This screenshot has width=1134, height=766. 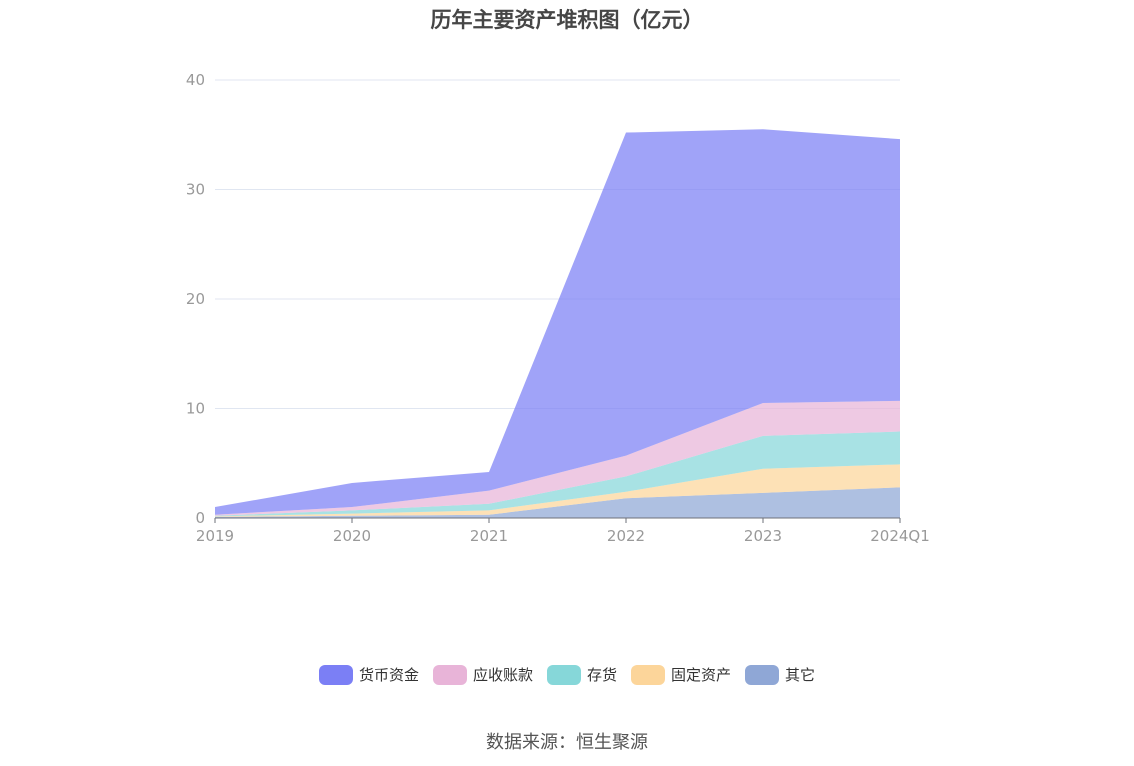 I want to click on data-source: 数据来源：恒生聚源, so click(x=567, y=742).